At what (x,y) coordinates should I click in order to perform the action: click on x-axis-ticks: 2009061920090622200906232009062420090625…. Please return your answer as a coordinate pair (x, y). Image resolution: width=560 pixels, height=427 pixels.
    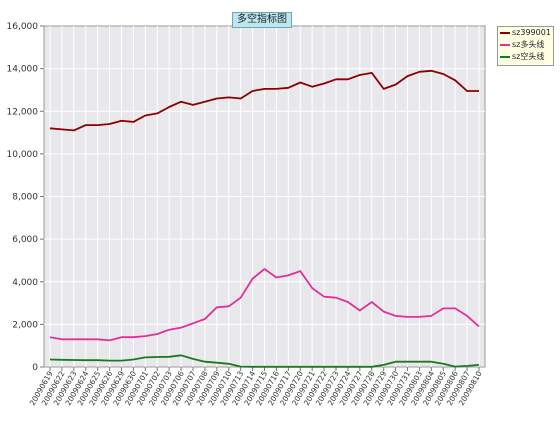
    Looking at the image, I should click on (256, 387).